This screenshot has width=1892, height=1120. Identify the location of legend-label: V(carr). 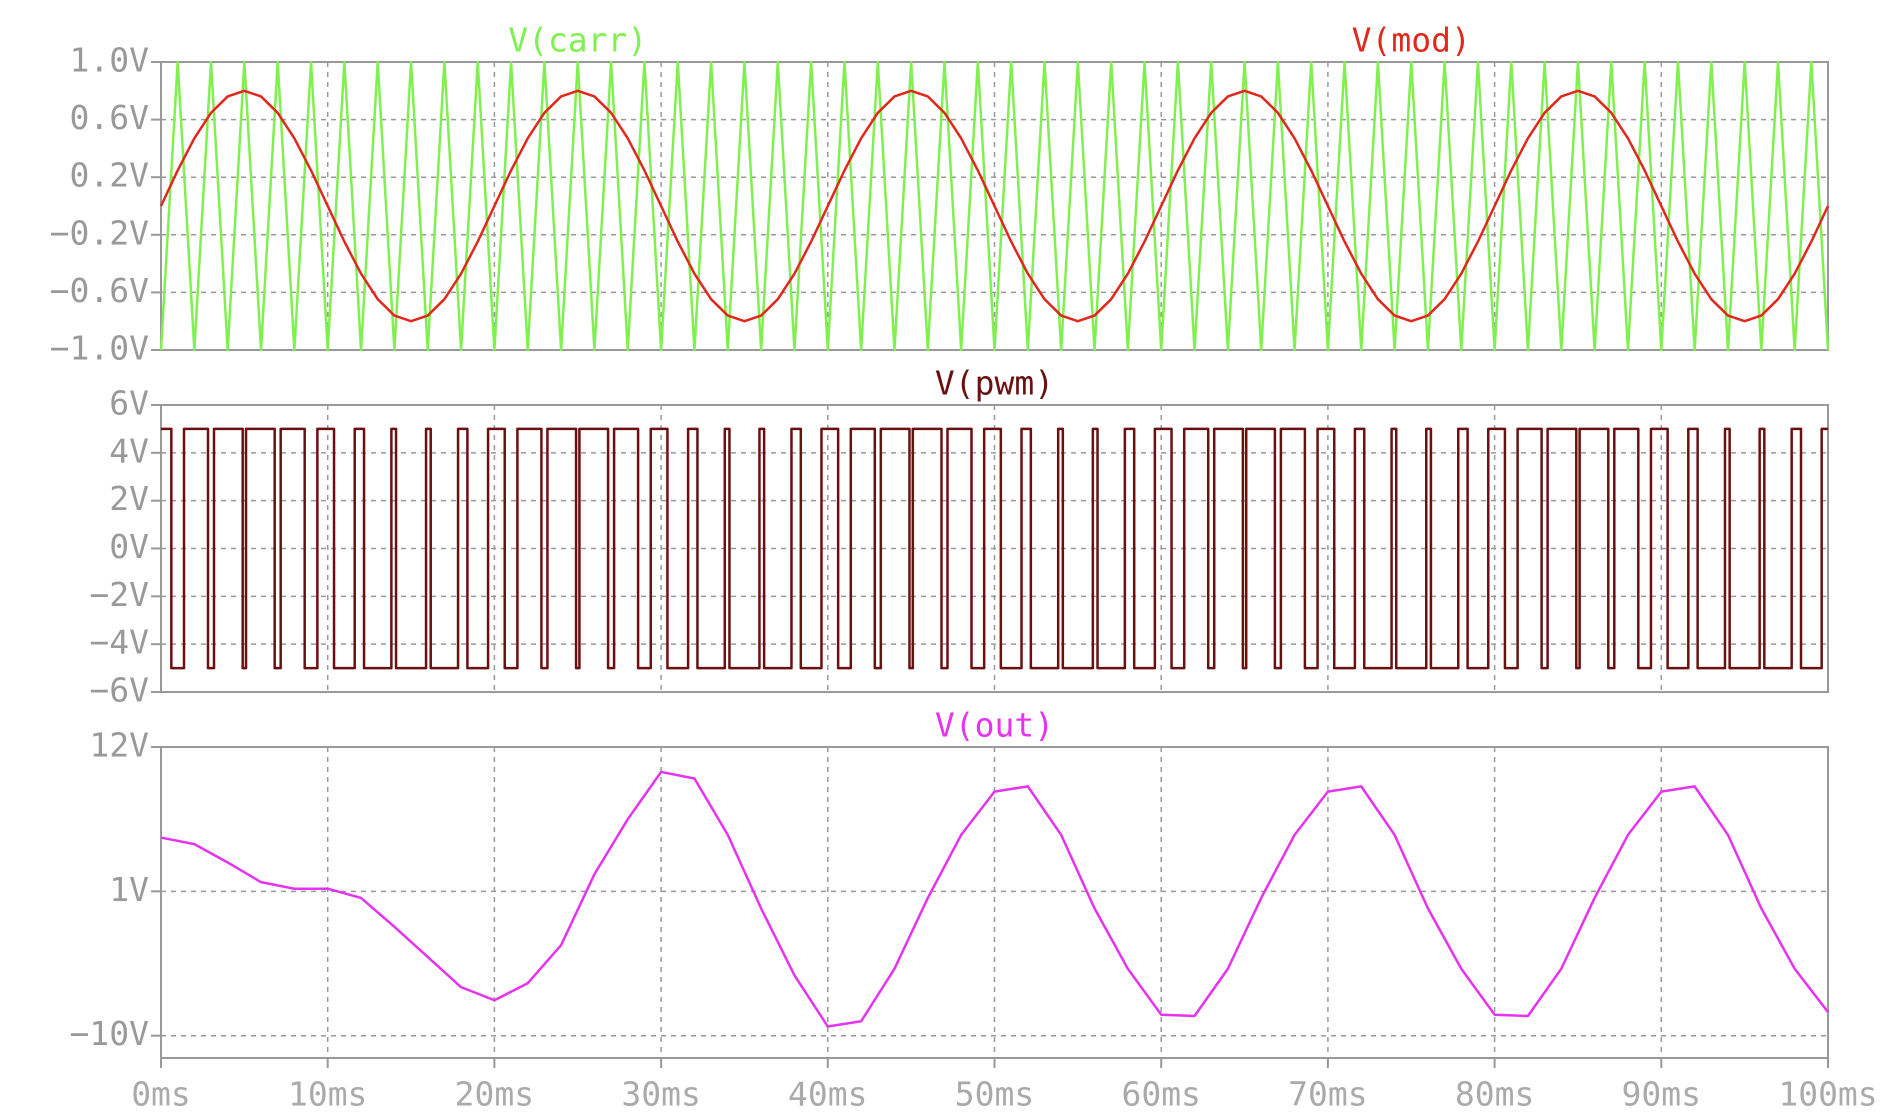
(577, 40).